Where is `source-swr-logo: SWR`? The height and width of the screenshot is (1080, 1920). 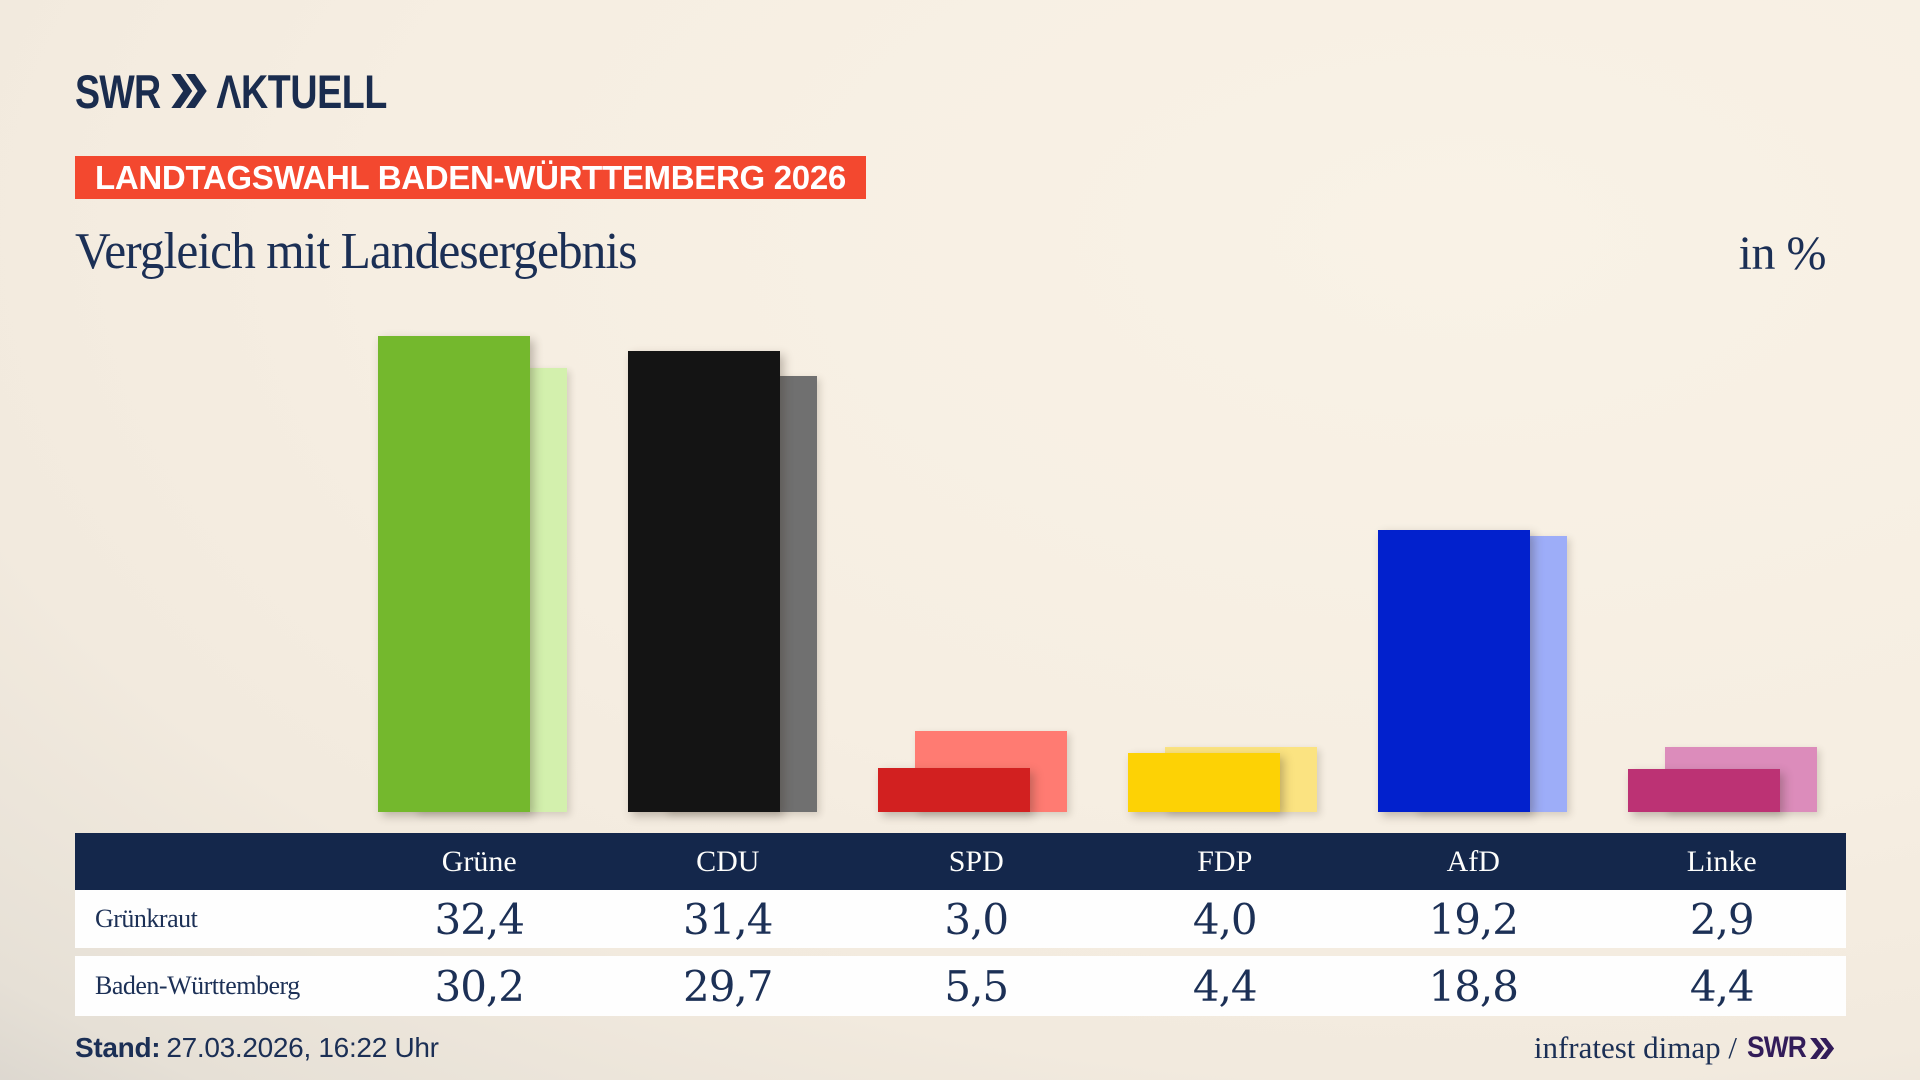 source-swr-logo: SWR is located at coordinates (1791, 1048).